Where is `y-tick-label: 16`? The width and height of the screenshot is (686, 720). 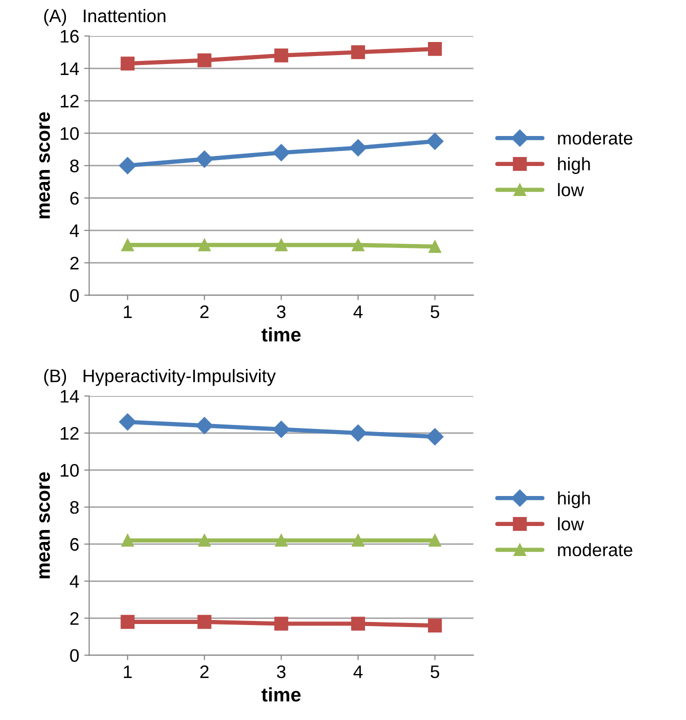 y-tick-label: 16 is located at coordinates (69, 36).